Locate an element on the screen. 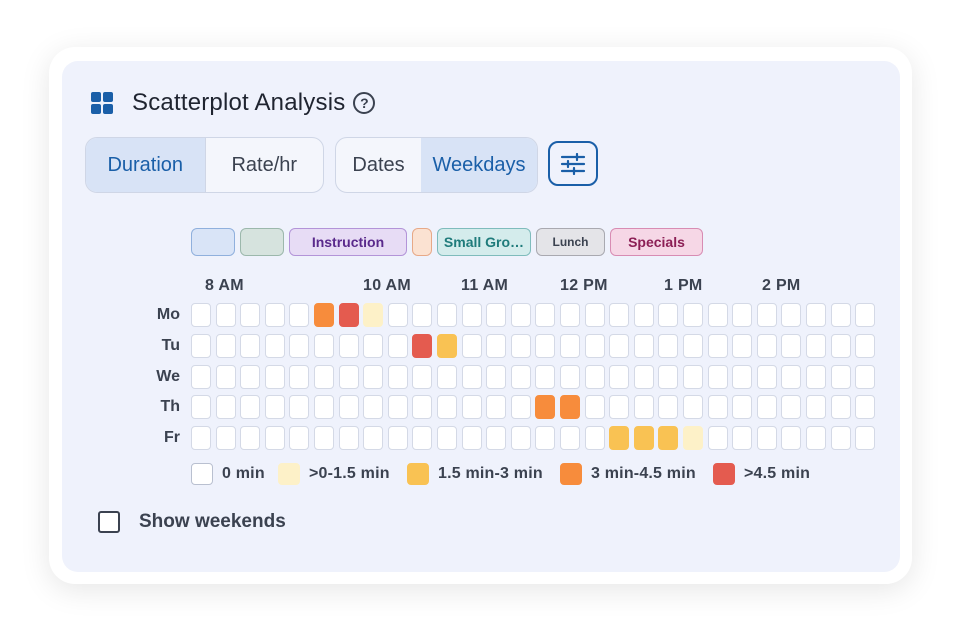  activity-chip-specials: Specials is located at coordinates (656, 242).